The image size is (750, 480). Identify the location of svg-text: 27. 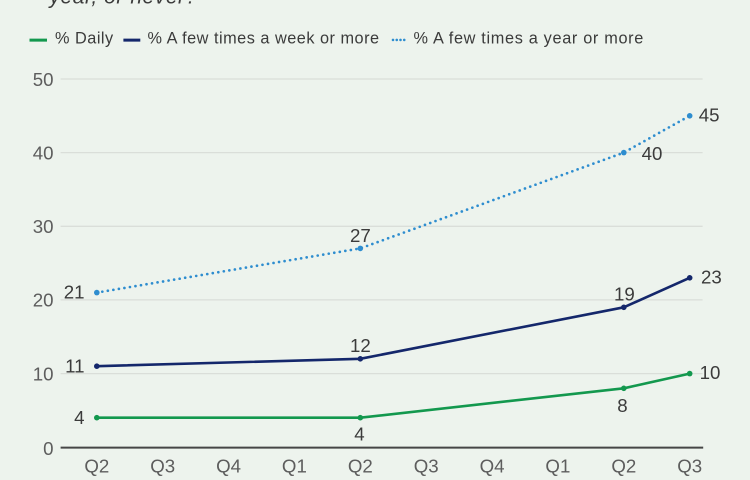
(360, 235).